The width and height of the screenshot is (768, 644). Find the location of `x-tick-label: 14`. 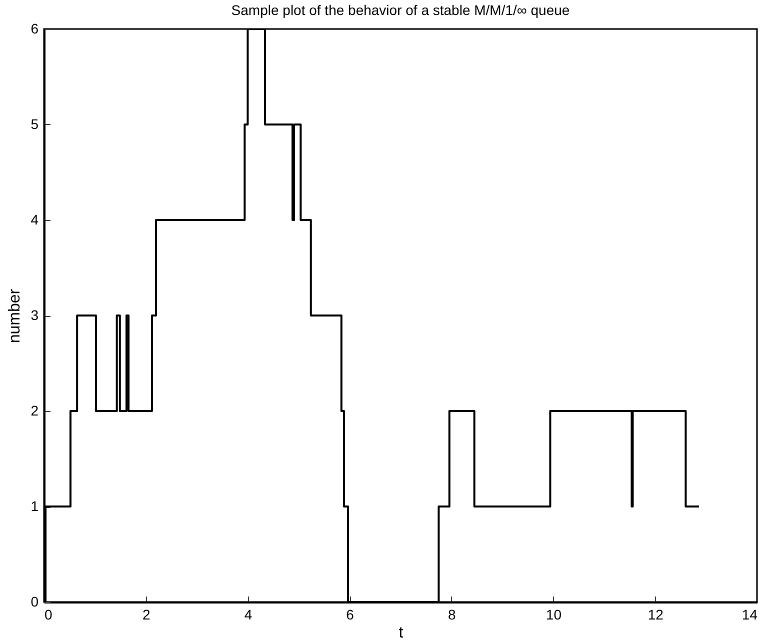

x-tick-label: 14 is located at coordinates (750, 614).